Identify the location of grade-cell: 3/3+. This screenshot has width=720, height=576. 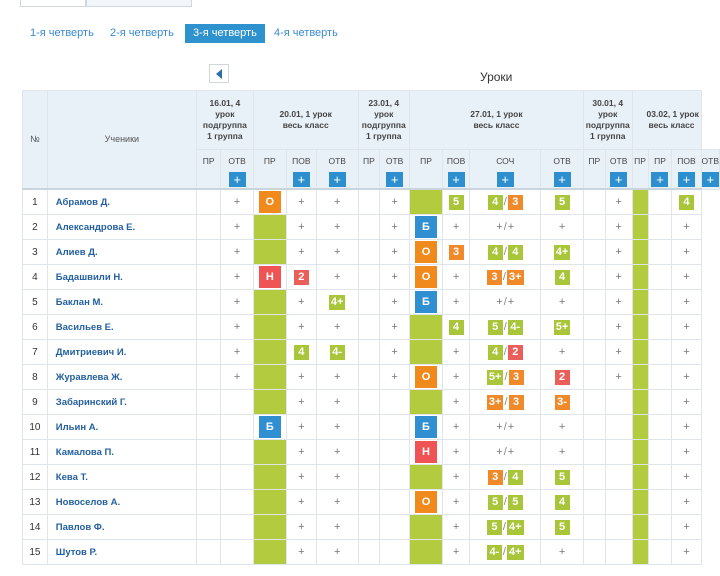
(505, 277).